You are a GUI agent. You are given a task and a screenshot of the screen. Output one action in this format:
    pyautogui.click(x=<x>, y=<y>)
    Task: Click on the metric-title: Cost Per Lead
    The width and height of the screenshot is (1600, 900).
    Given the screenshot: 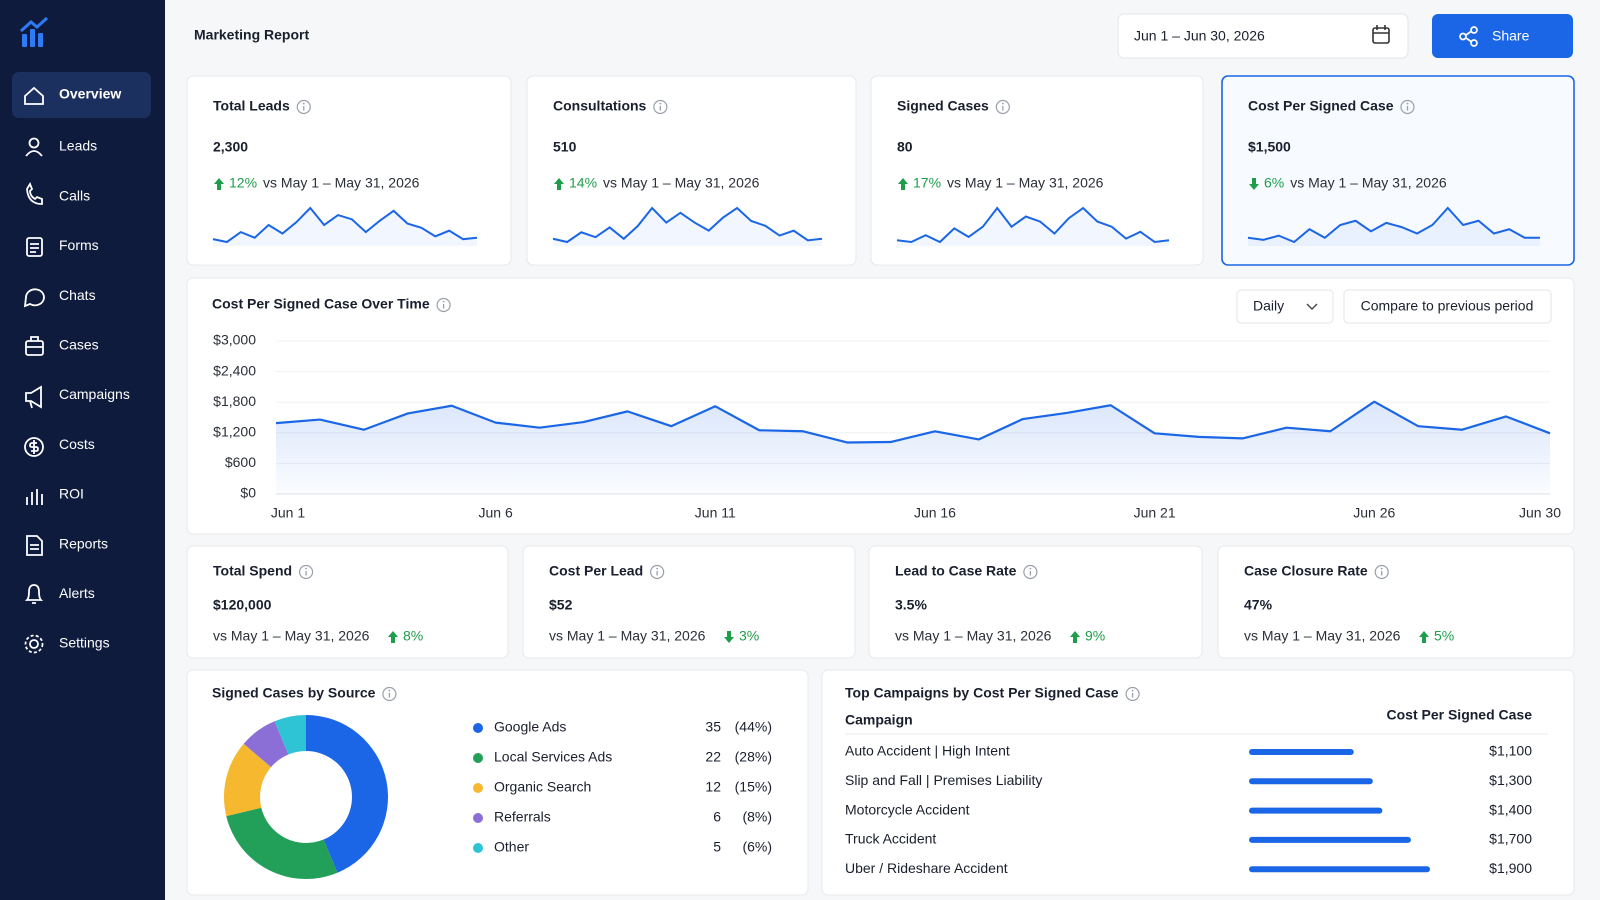 What is the action you would take?
    pyautogui.click(x=596, y=571)
    